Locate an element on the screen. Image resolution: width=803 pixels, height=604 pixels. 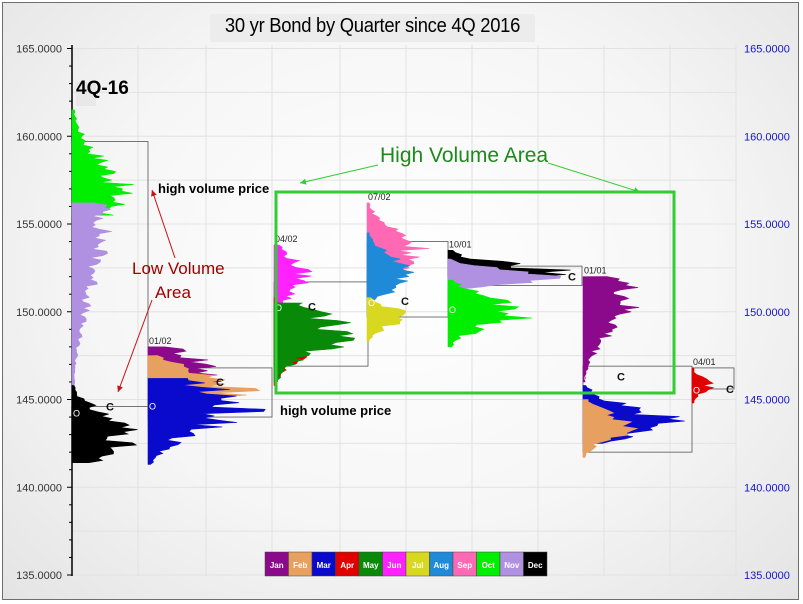
y-tick-label-left: 155.0000 is located at coordinates (39, 225).